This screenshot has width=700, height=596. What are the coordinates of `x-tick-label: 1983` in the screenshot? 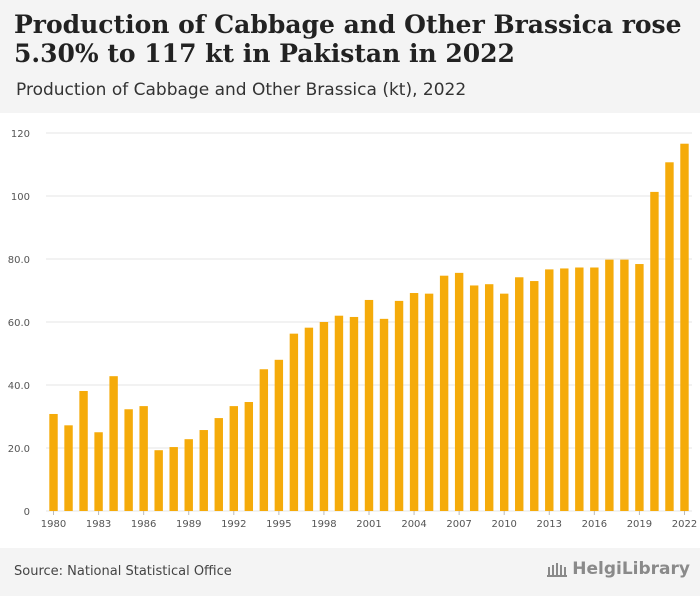 It's located at (98, 524).